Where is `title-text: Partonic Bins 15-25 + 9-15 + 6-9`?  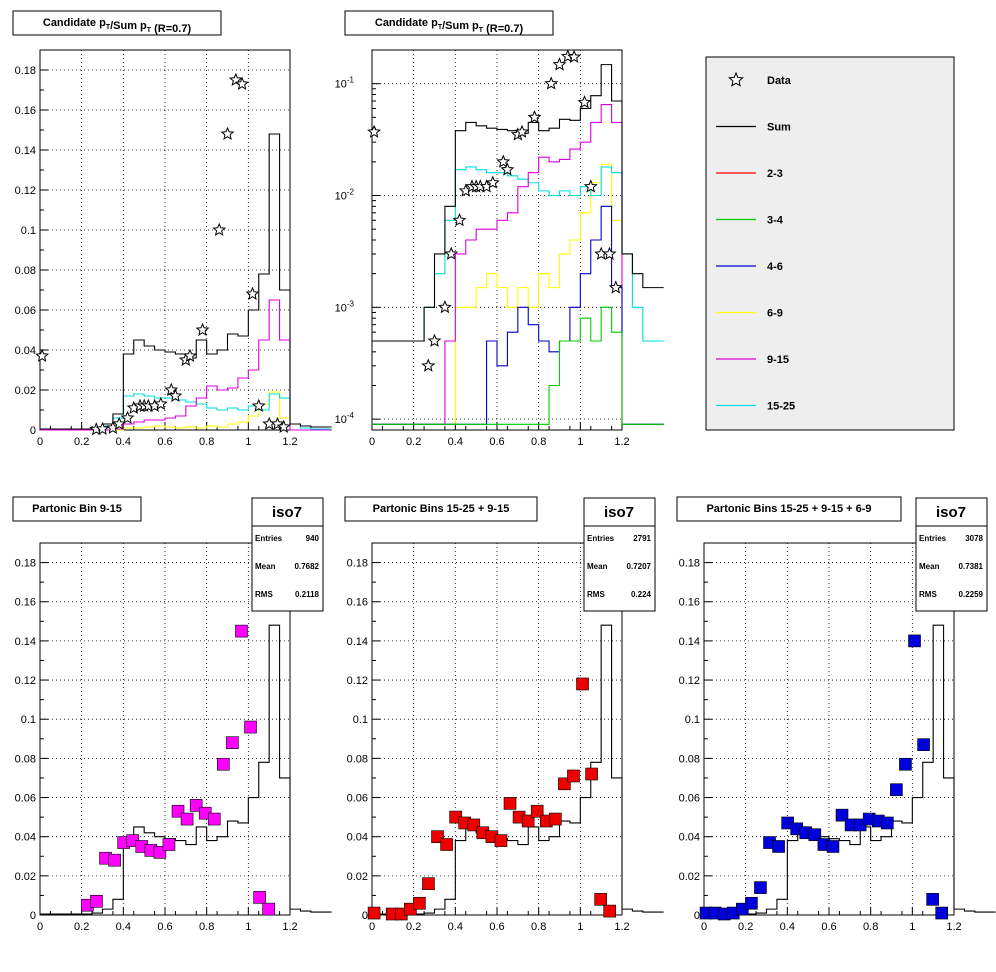 title-text: Partonic Bins 15-25 + 9-15 + 6-9 is located at coordinates (788, 509).